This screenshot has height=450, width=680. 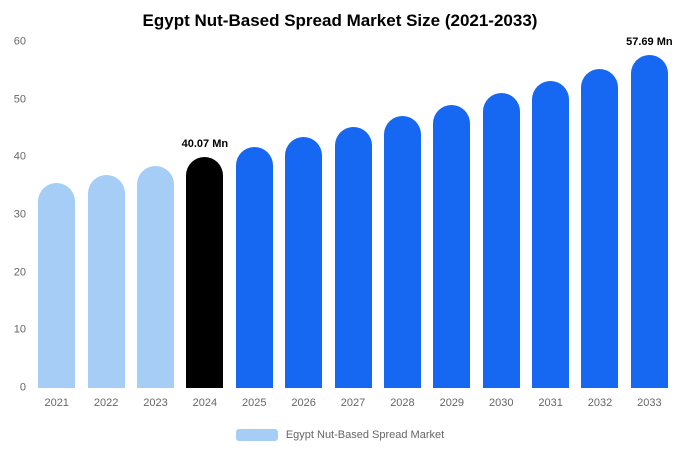 What do you see at coordinates (550, 403) in the screenshot?
I see `x-axis-label: 2031` at bounding box center [550, 403].